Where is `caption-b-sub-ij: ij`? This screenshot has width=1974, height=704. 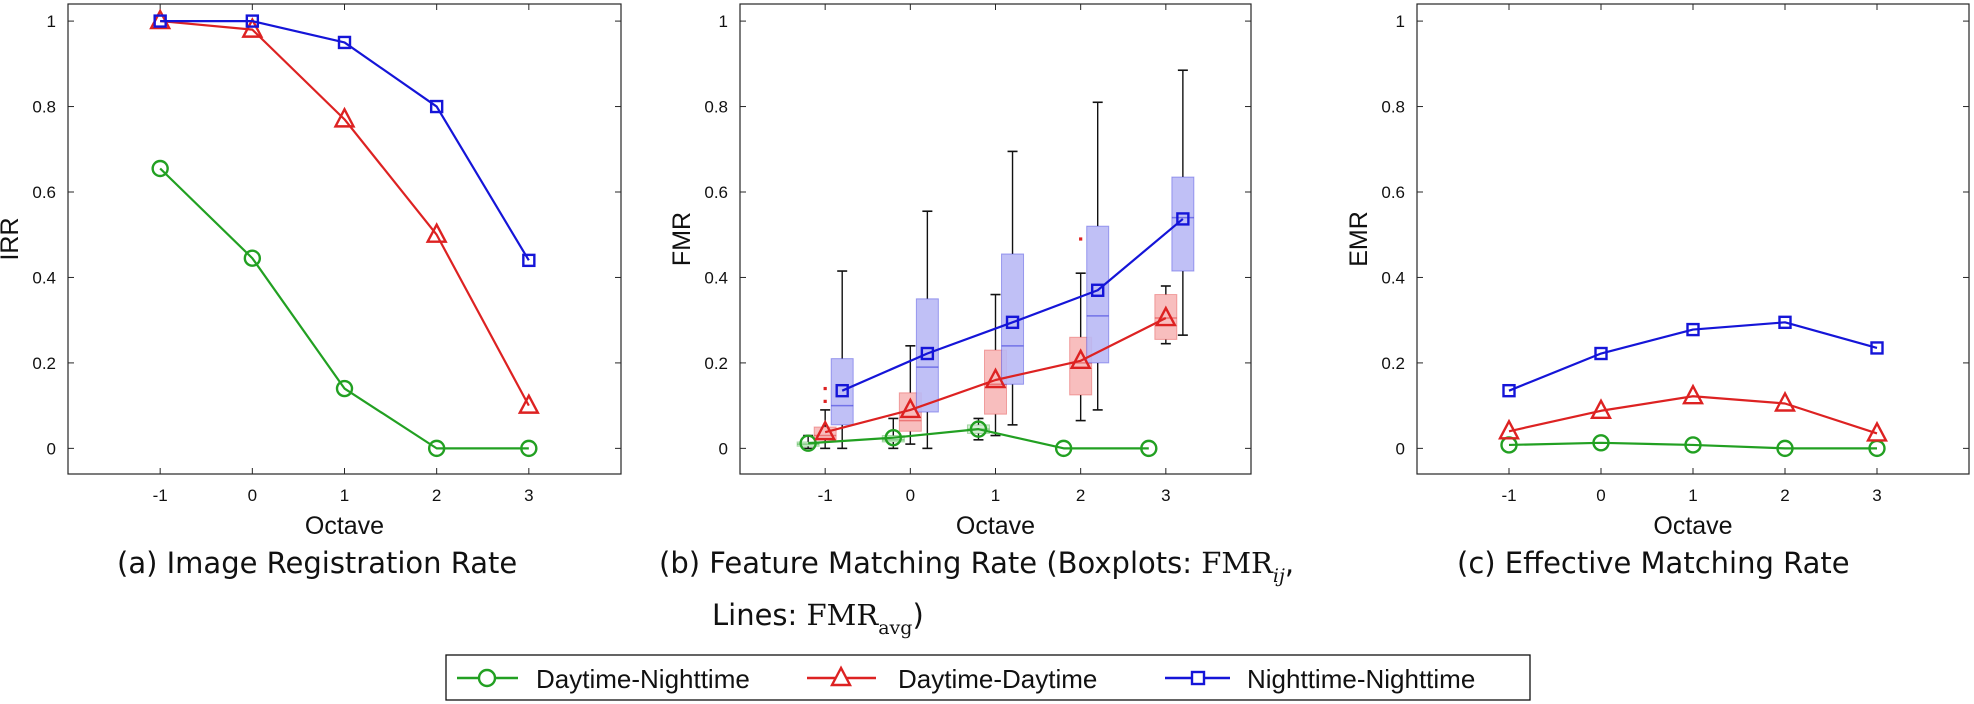
caption-b-sub-ij: ij is located at coordinates (1279, 576).